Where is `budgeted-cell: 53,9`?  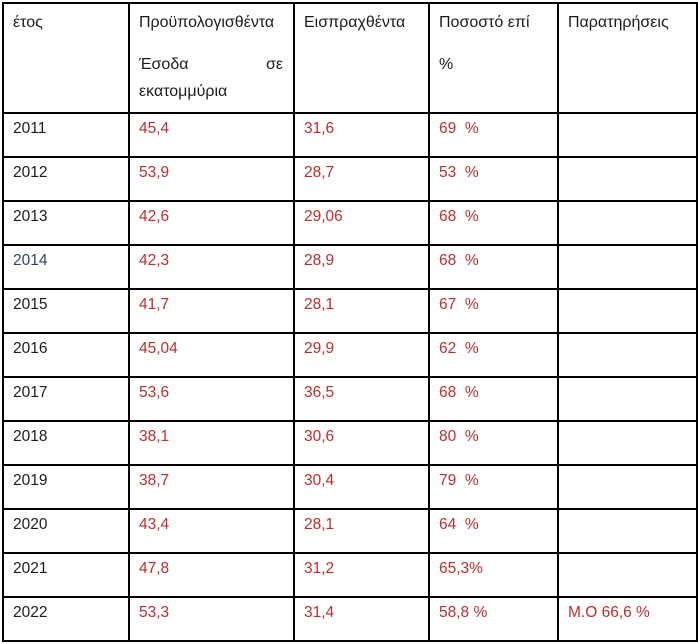
budgeted-cell: 53,9 is located at coordinates (211, 179).